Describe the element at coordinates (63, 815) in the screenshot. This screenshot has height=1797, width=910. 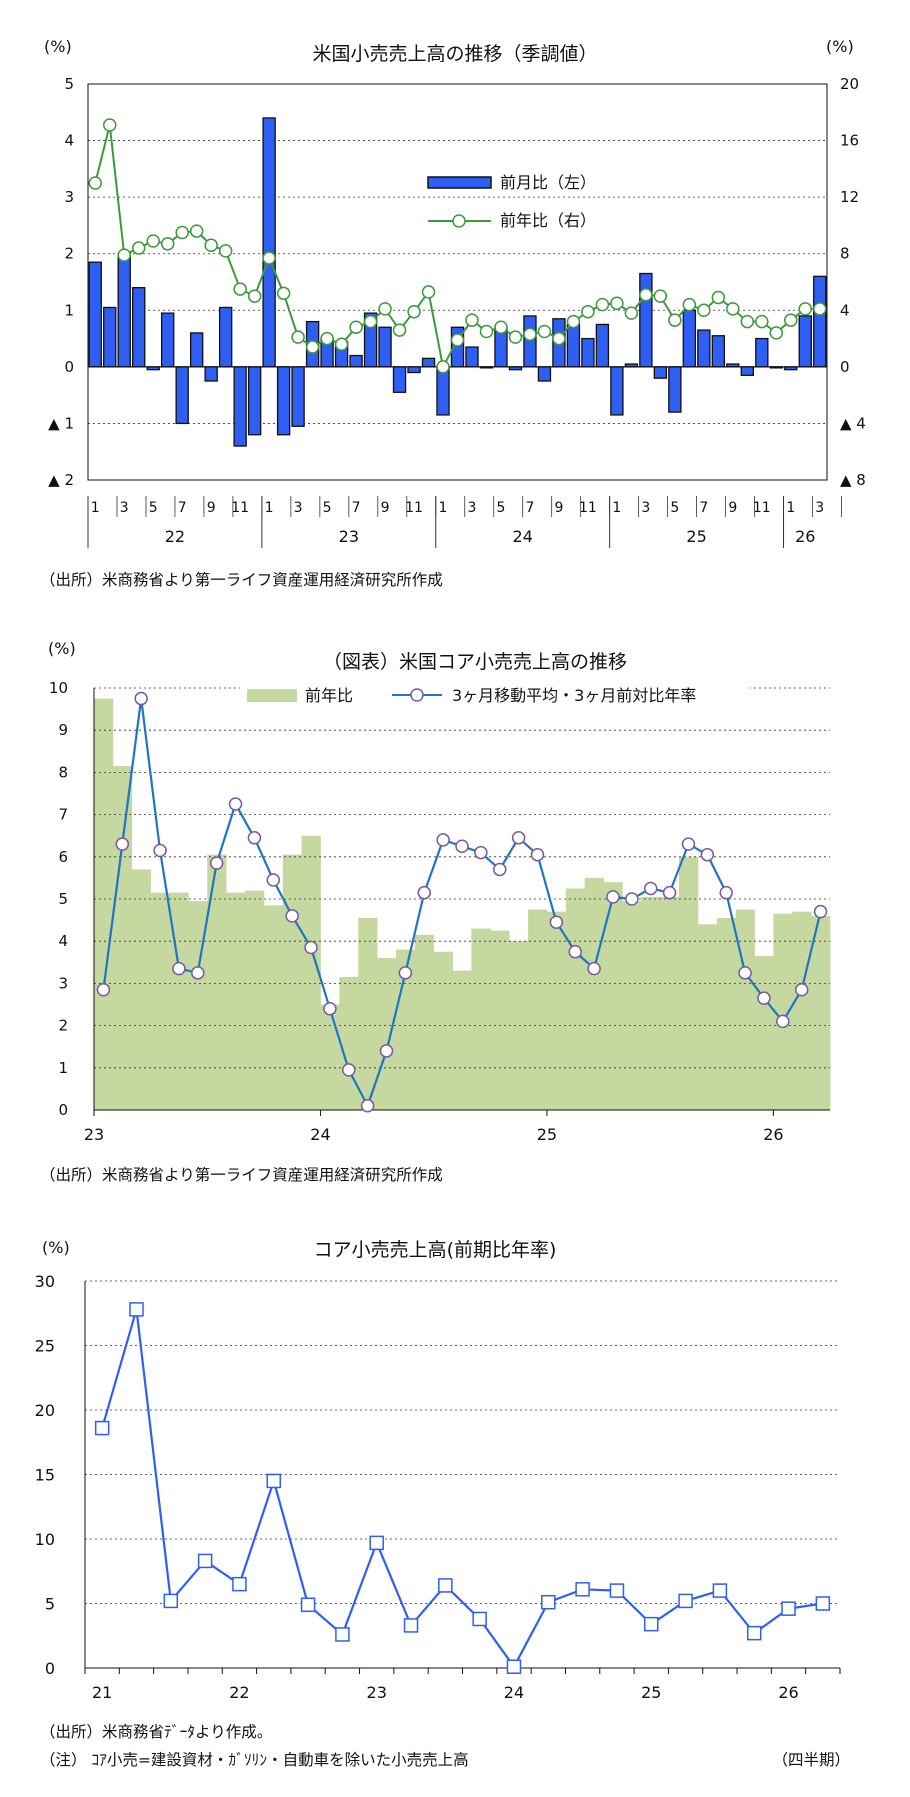
I see `y-tick-label: 7` at that location.